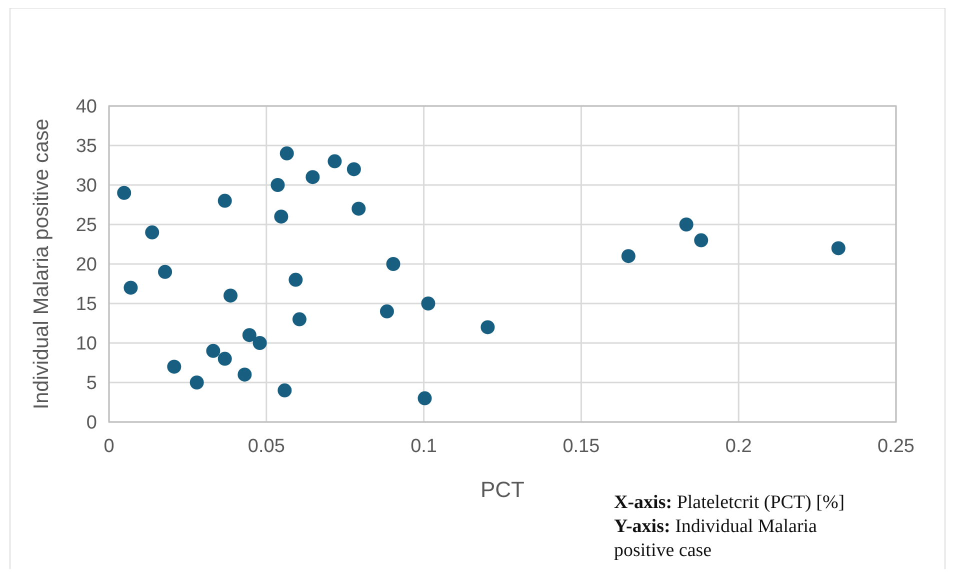  Describe the element at coordinates (86, 344) in the screenshot. I see `y-tick-label: 10` at that location.